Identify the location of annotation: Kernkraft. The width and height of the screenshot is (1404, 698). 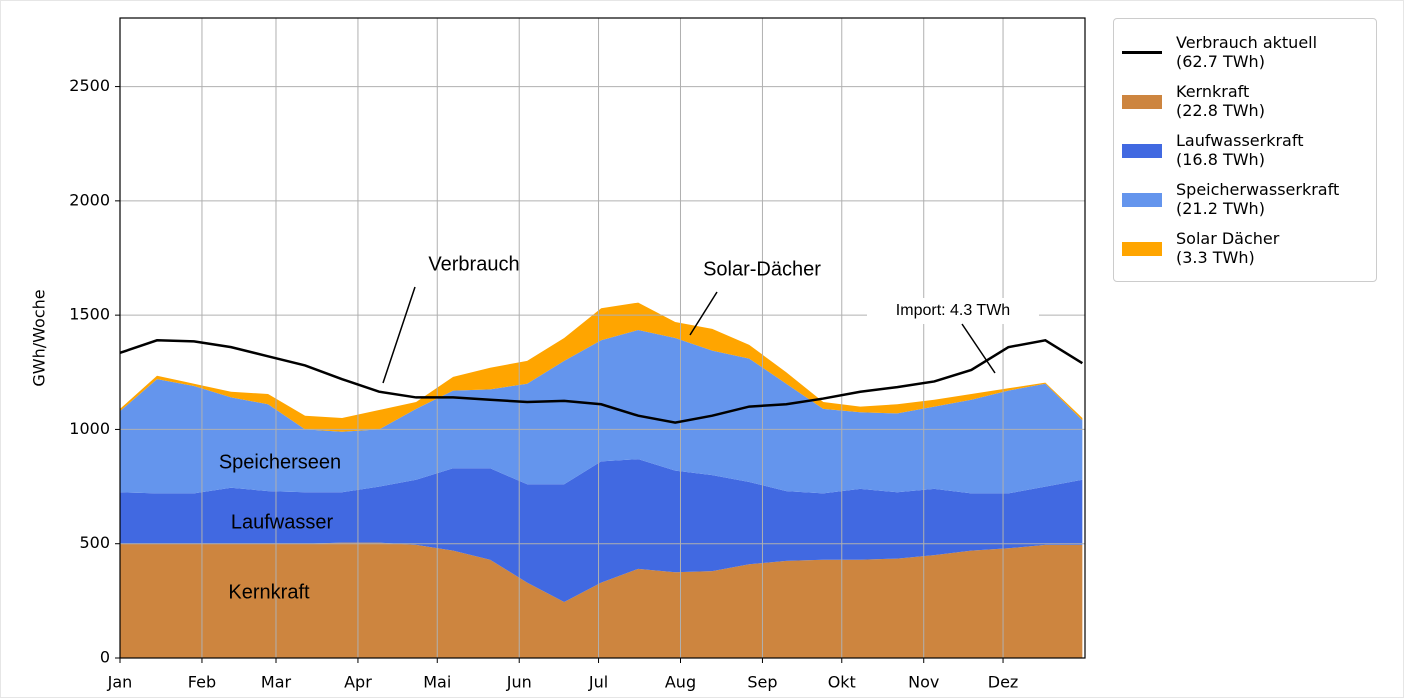
(269, 592).